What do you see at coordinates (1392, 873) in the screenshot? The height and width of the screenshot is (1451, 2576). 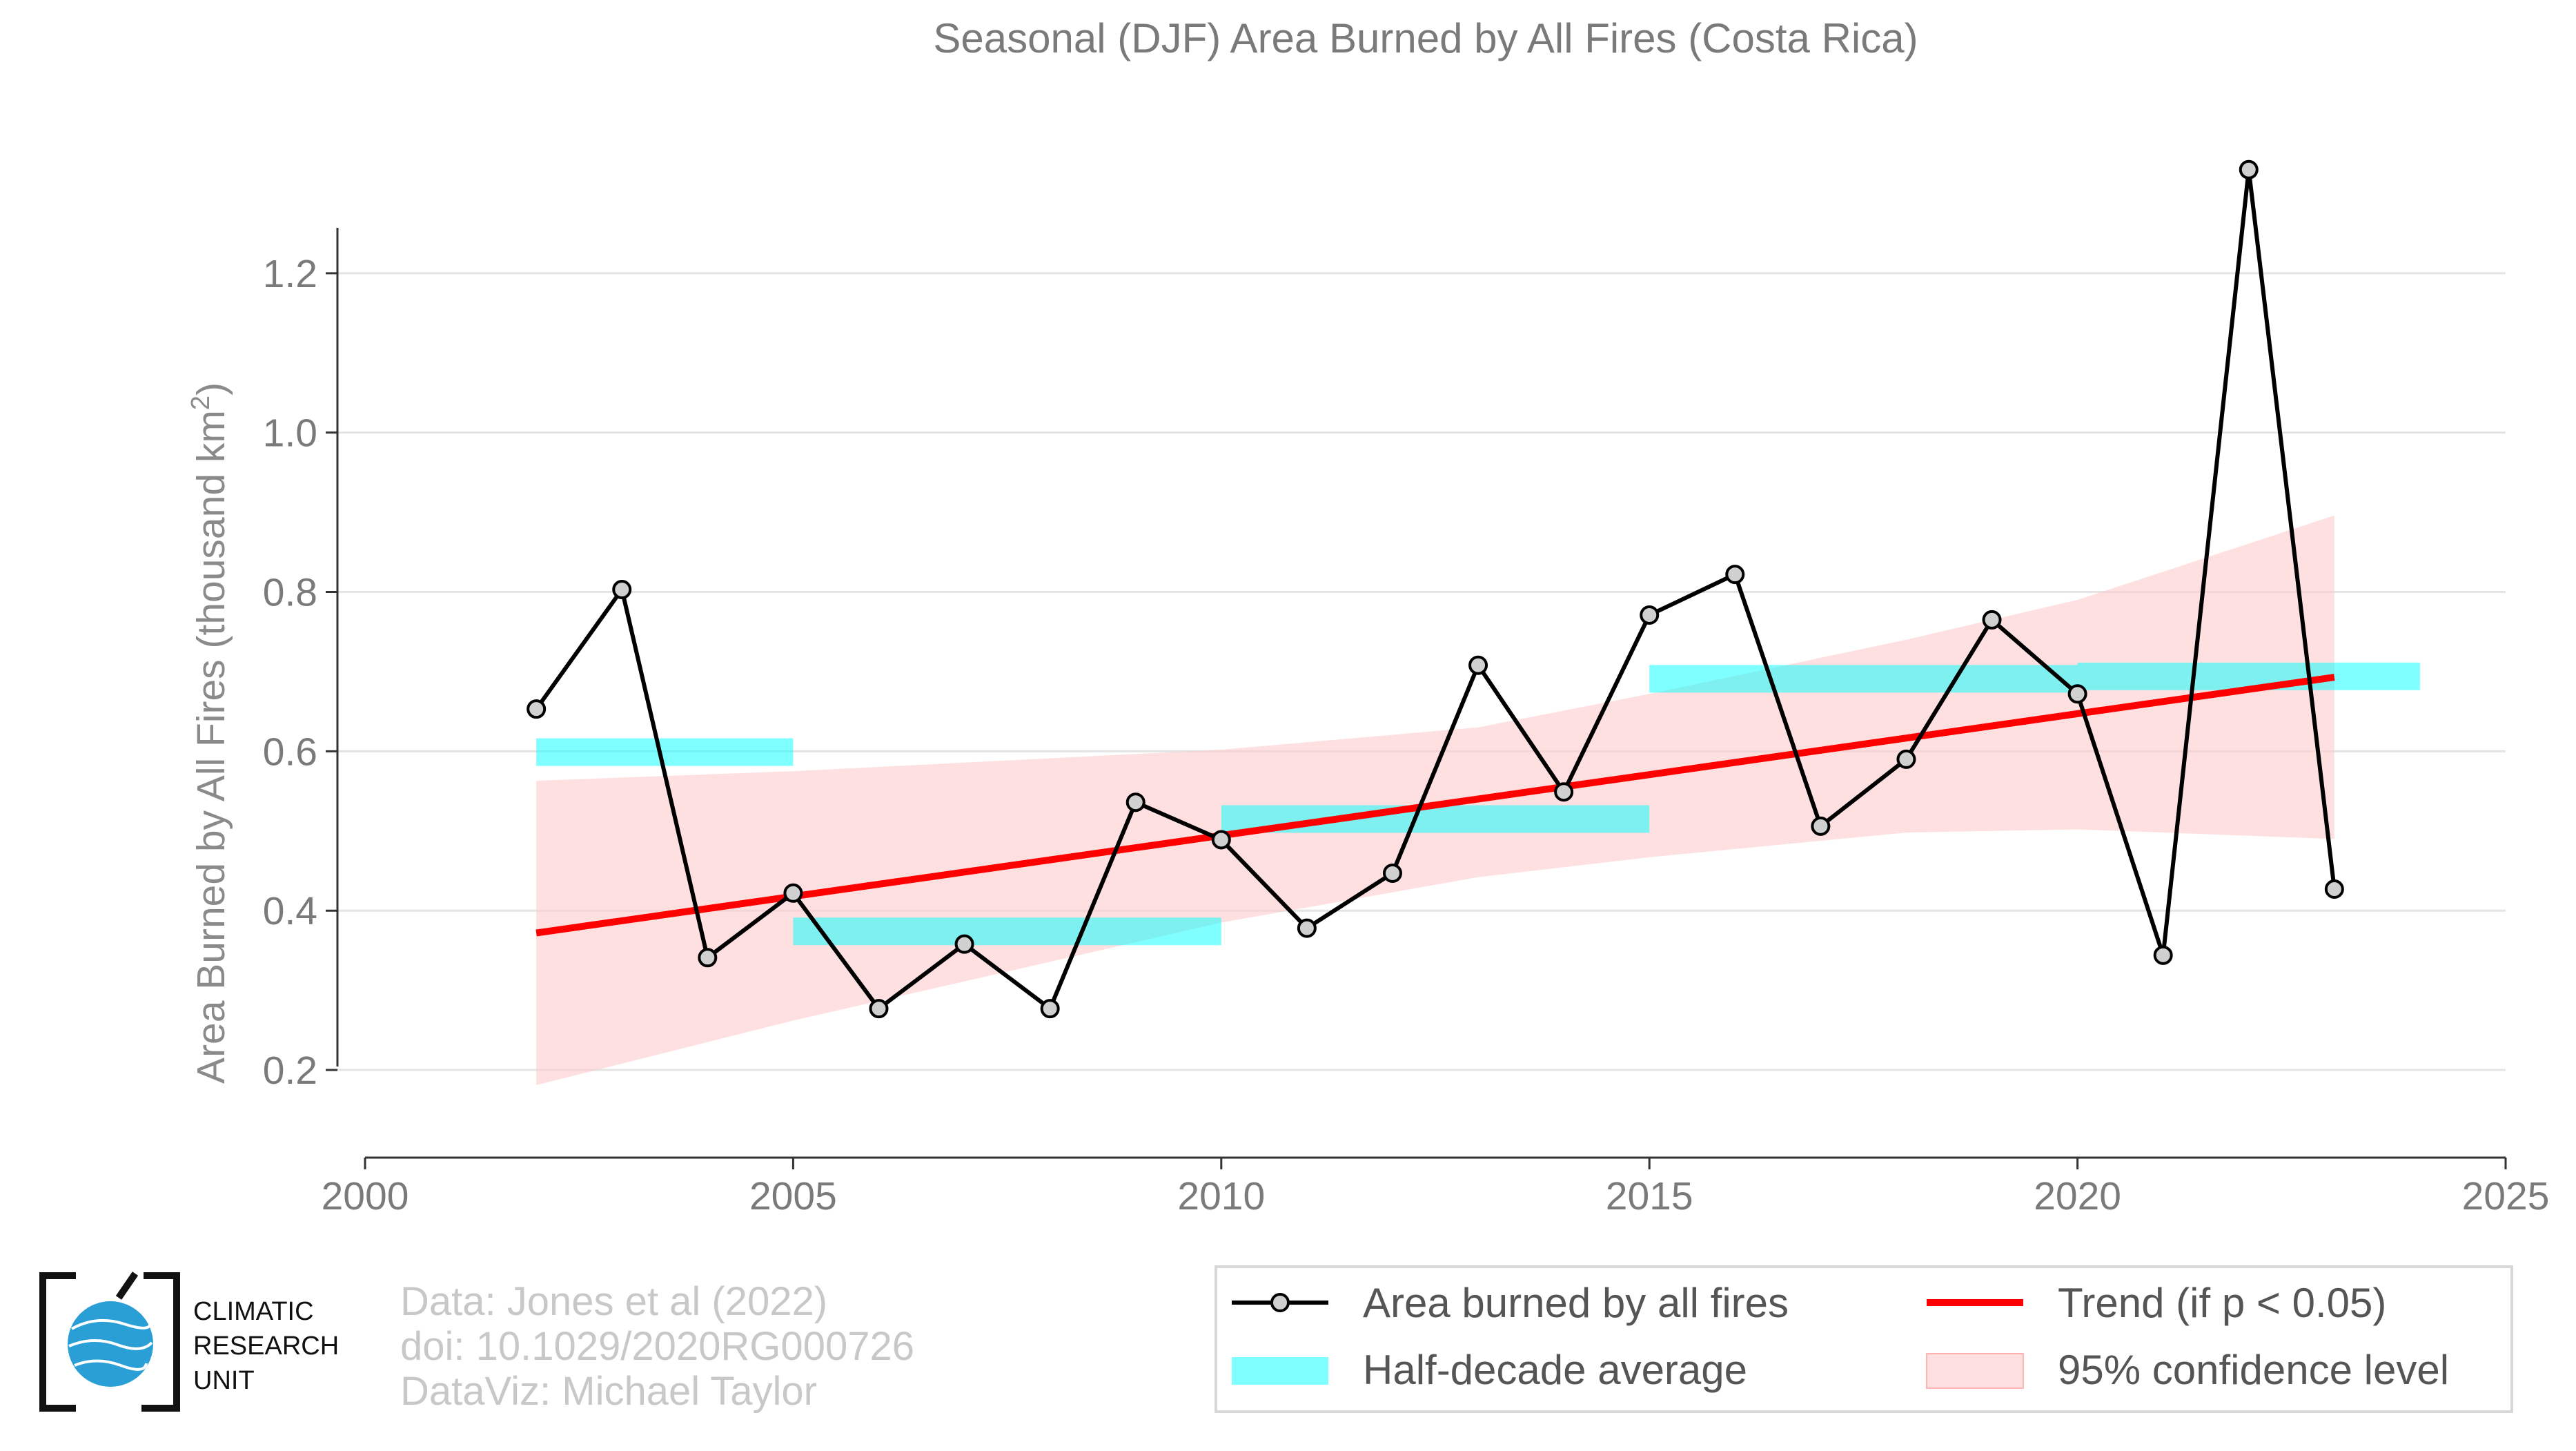 I see `data-point-2012` at bounding box center [1392, 873].